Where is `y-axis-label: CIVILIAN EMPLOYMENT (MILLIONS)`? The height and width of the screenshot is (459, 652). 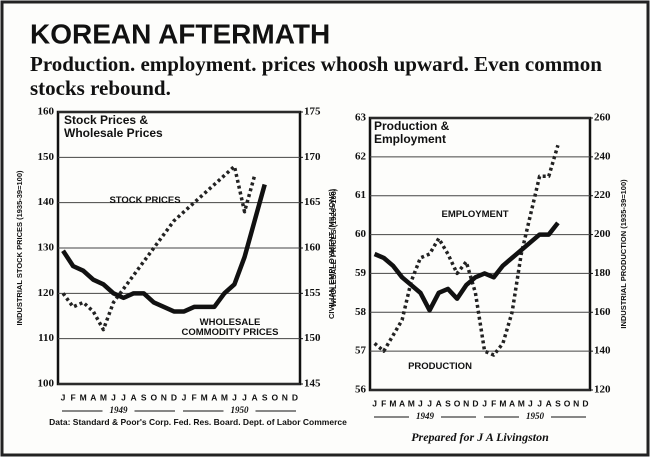
y-axis-label: CIVILIAN EMPLOYMENT (MILLIONS) is located at coordinates (331, 254).